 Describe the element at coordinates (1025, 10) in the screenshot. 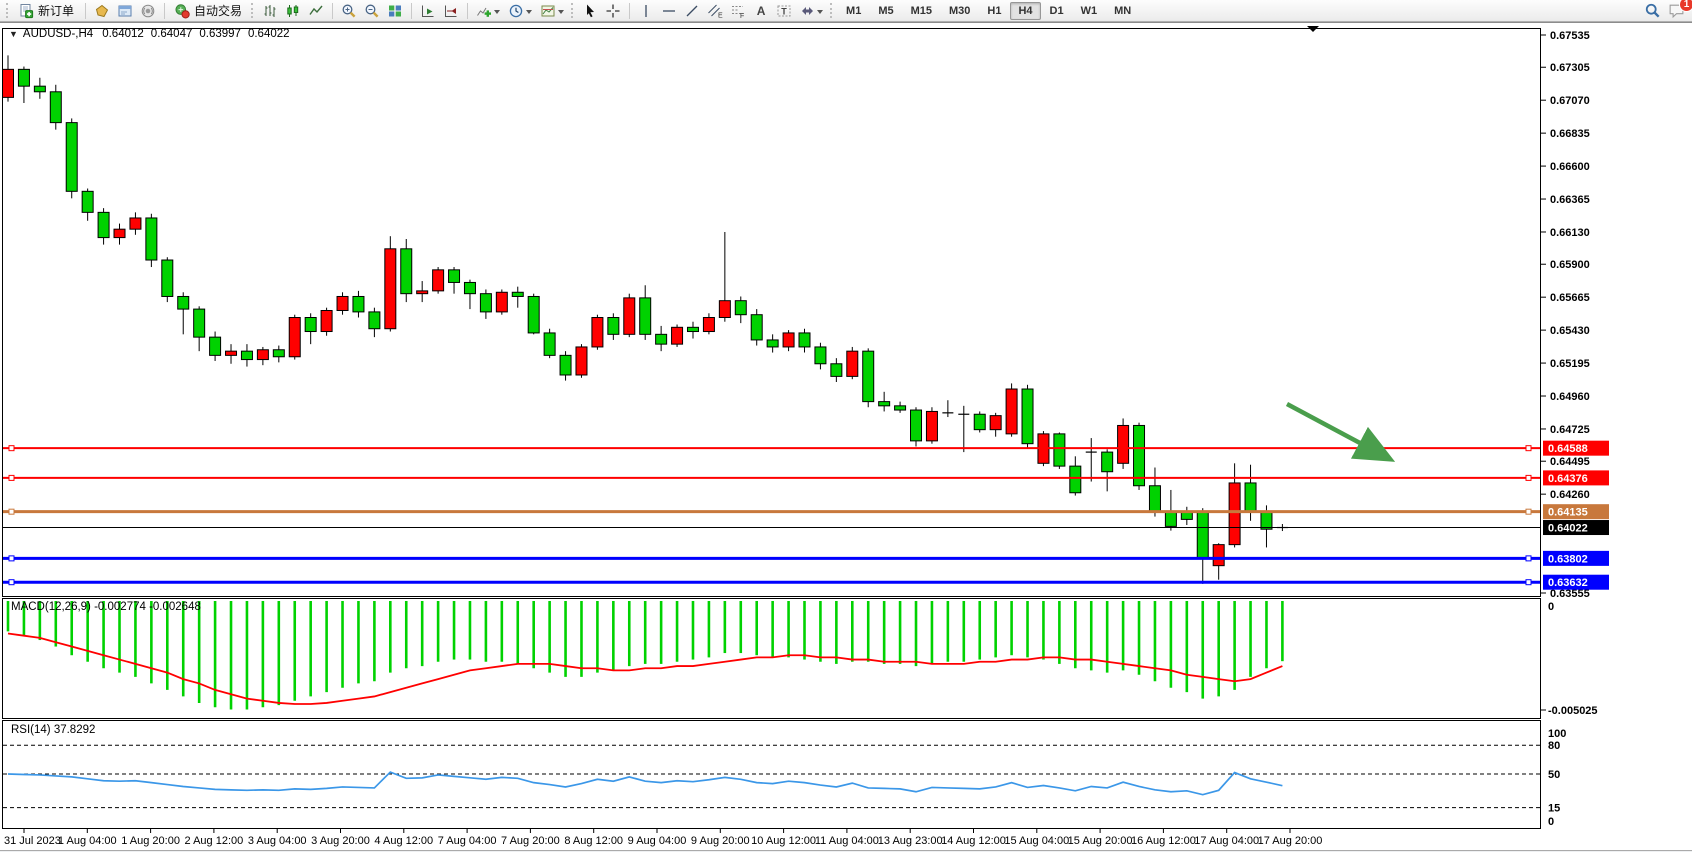

I see `timeframe-h4-button: H4` at that location.